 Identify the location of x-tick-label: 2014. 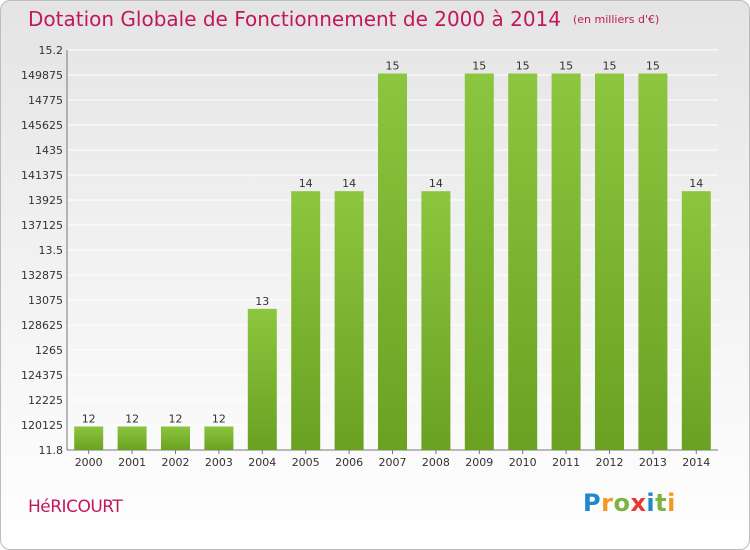
(696, 462).